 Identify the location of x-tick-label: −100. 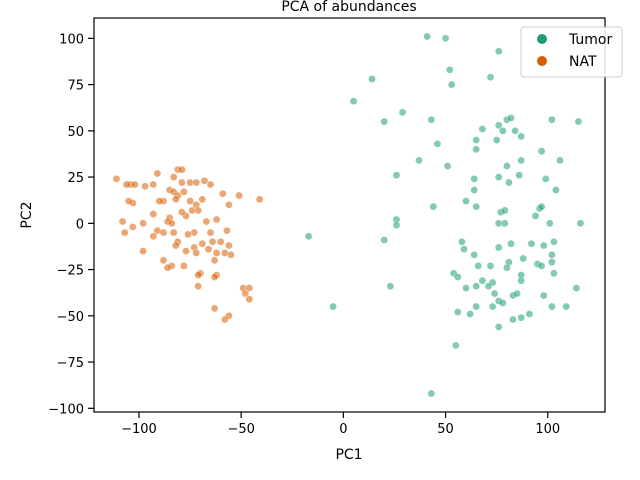
(139, 429).